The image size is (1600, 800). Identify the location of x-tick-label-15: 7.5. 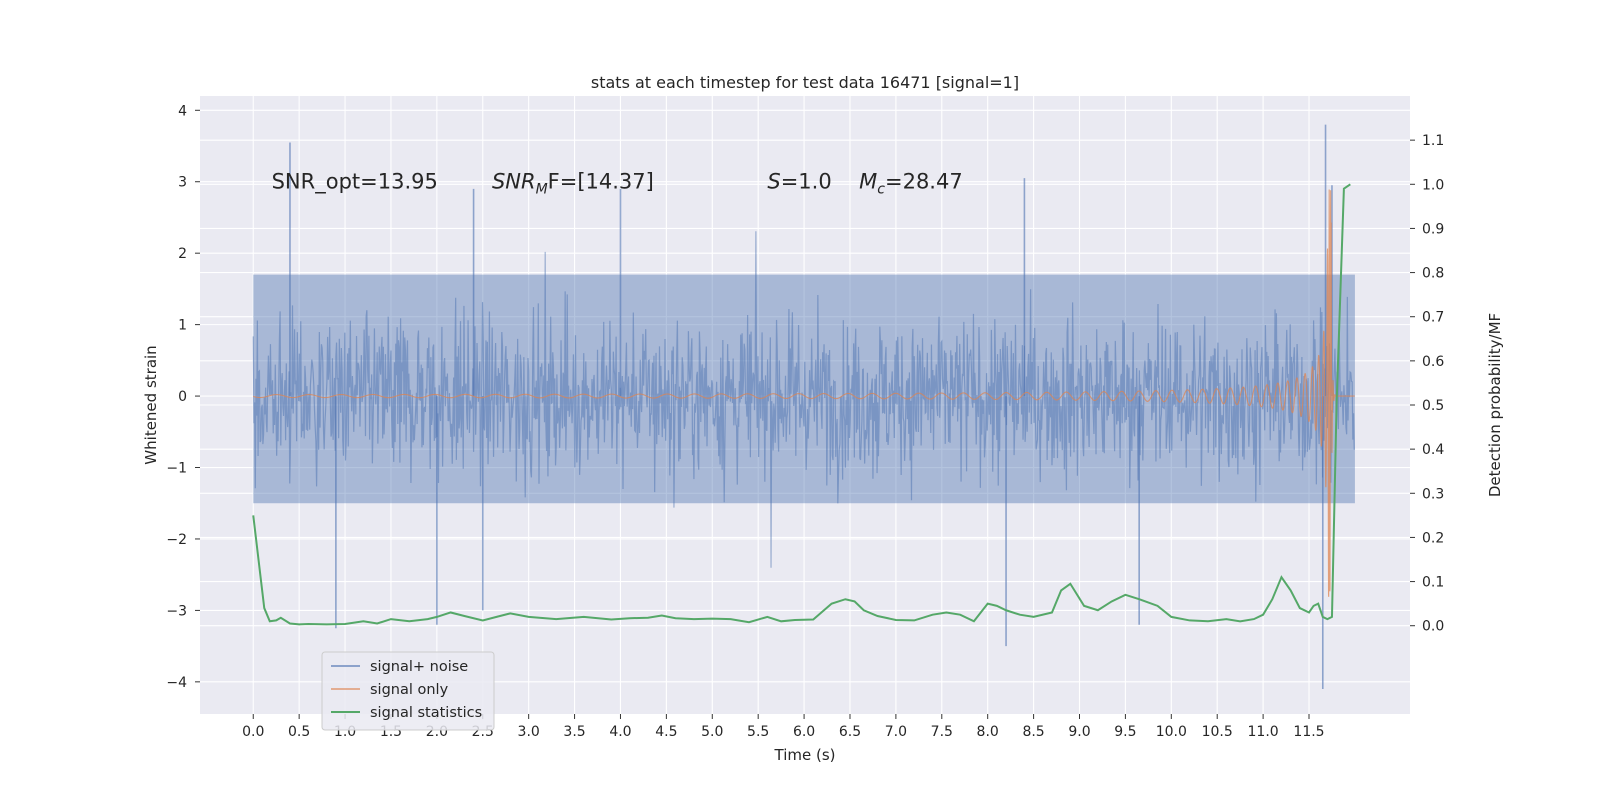
(942, 732).